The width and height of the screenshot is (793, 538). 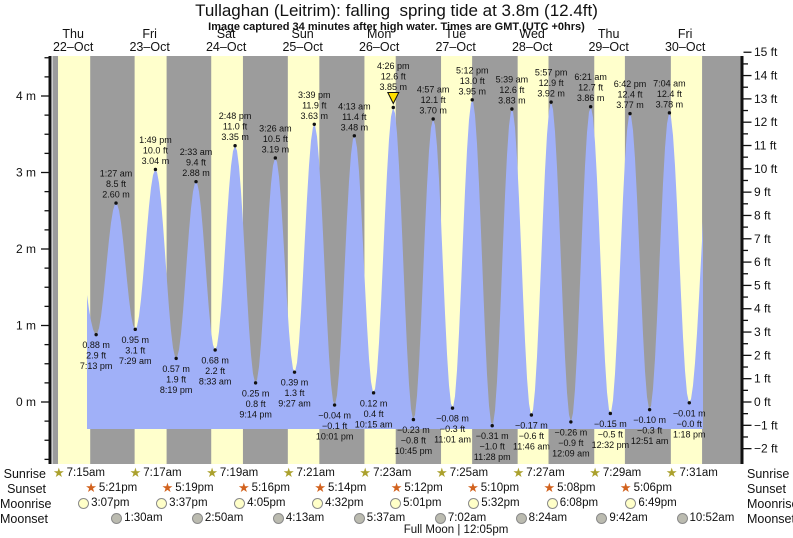 What do you see at coordinates (255, 400) in the screenshot?
I see `low-tide-point: 0.25 m 0.8 ft 9:14 pm` at bounding box center [255, 400].